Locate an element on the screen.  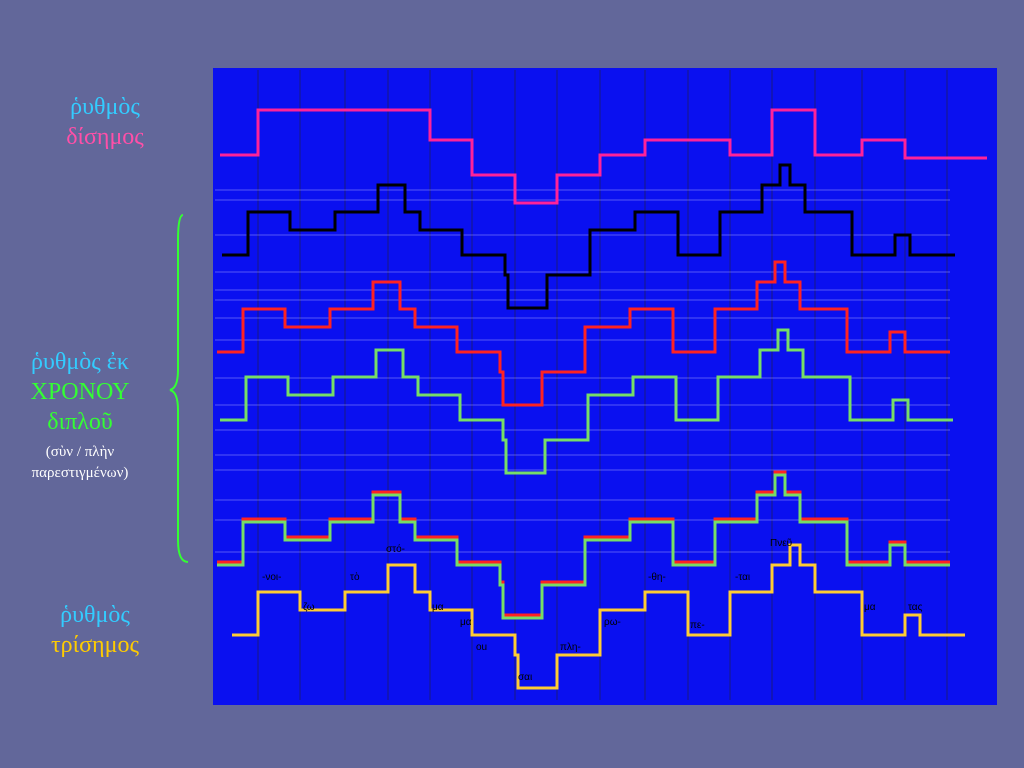
syllable: -νοι- is located at coordinates (271, 577).